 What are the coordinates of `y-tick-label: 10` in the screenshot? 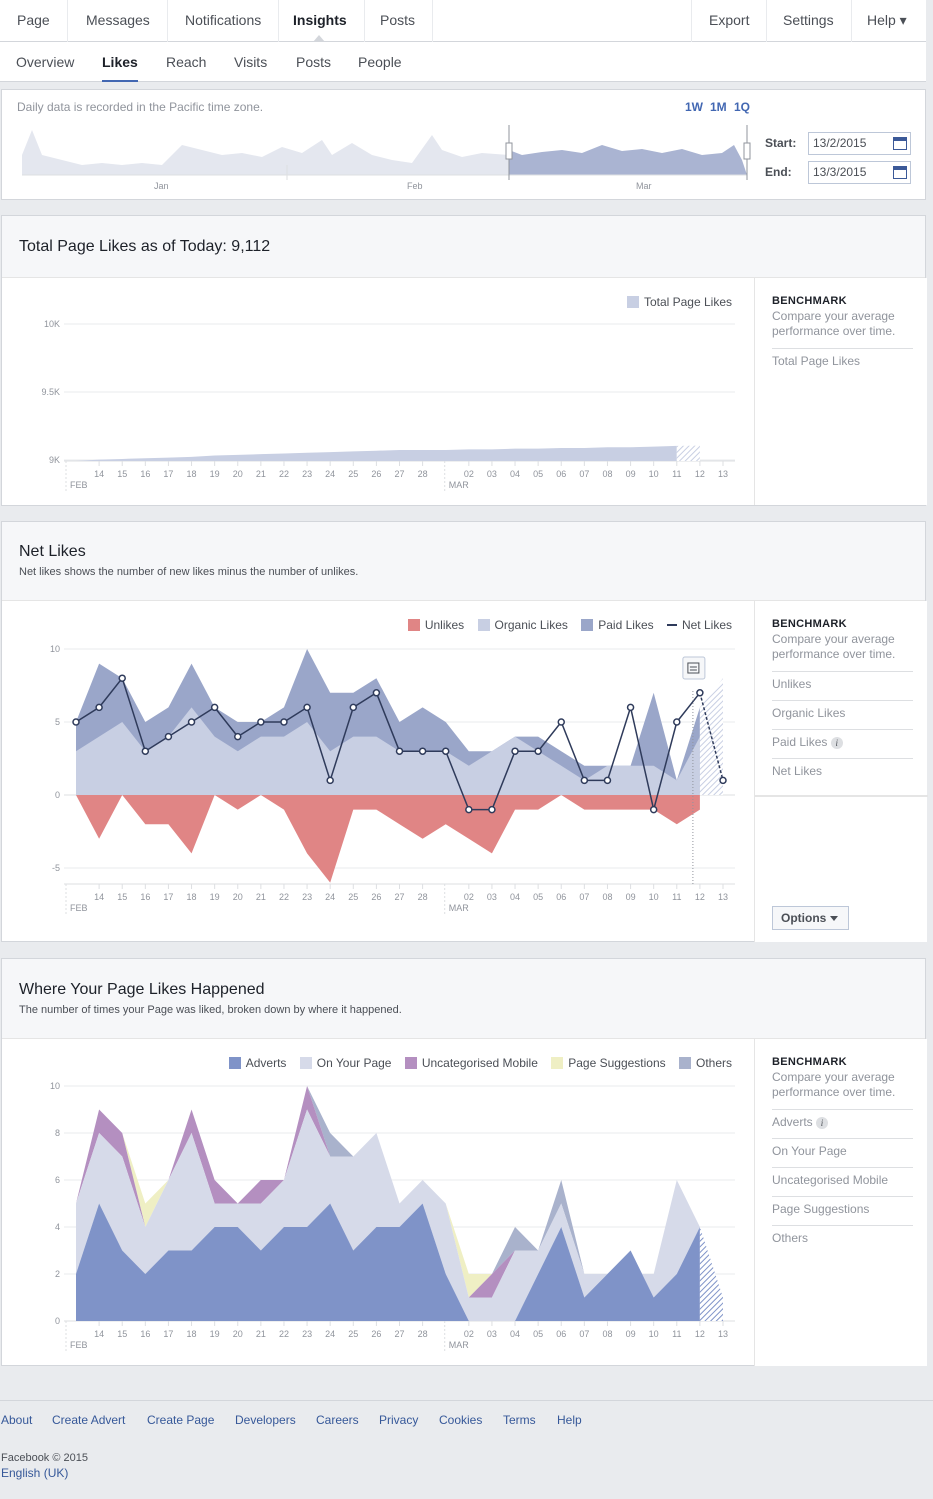 It's located at (55, 1086).